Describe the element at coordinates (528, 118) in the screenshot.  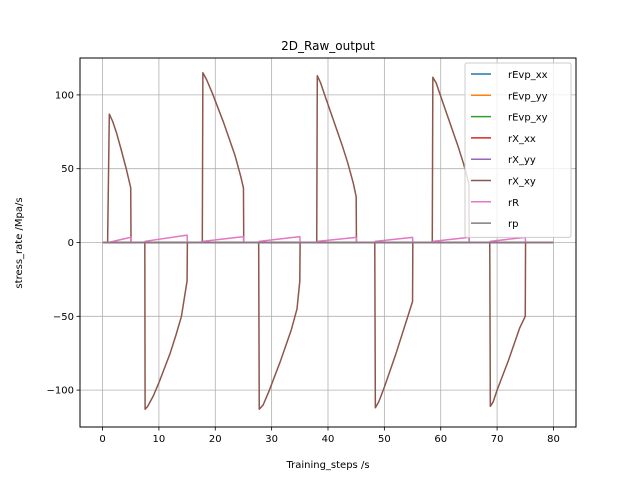
I see `legend-label: rEvp_xy` at that location.